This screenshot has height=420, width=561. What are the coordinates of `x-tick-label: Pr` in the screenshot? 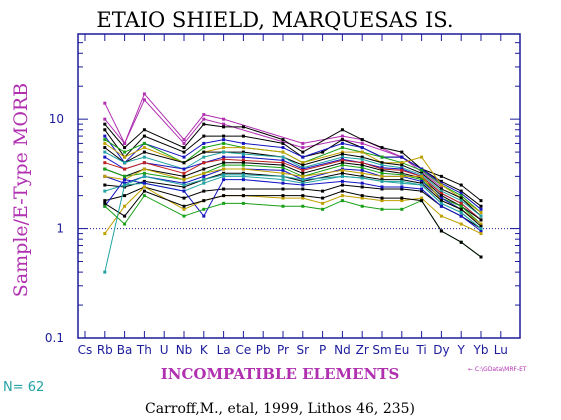 It's located at (283, 350).